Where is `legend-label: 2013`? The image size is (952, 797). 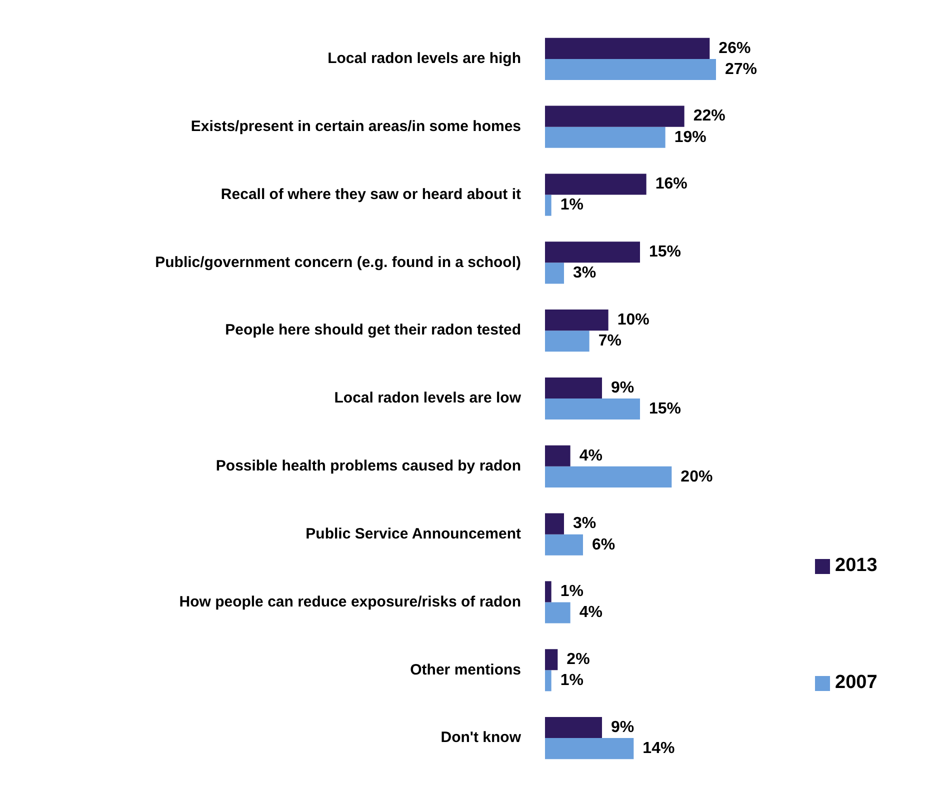 legend-label: 2013 is located at coordinates (856, 566).